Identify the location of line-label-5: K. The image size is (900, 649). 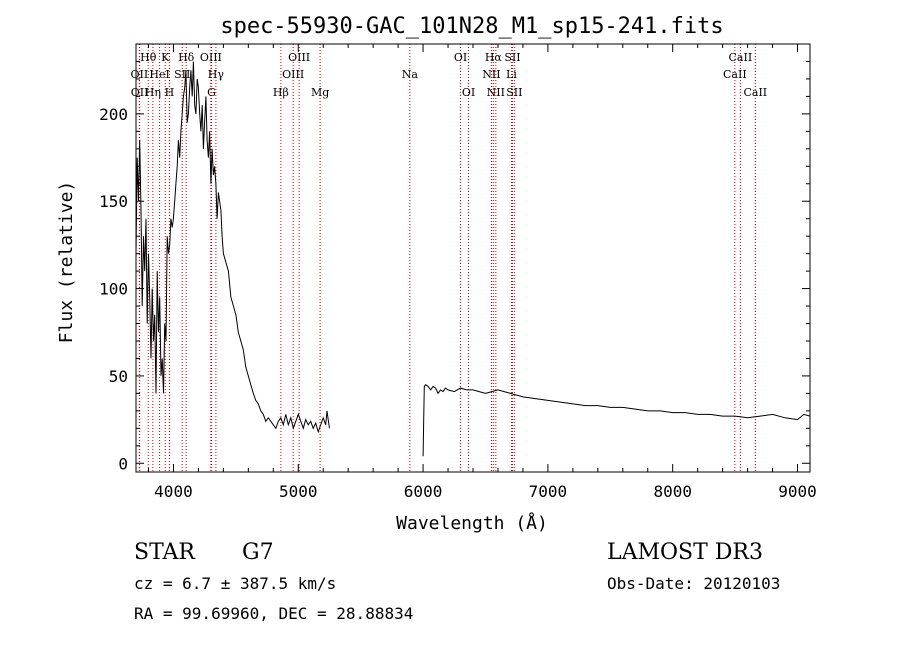
(165, 57).